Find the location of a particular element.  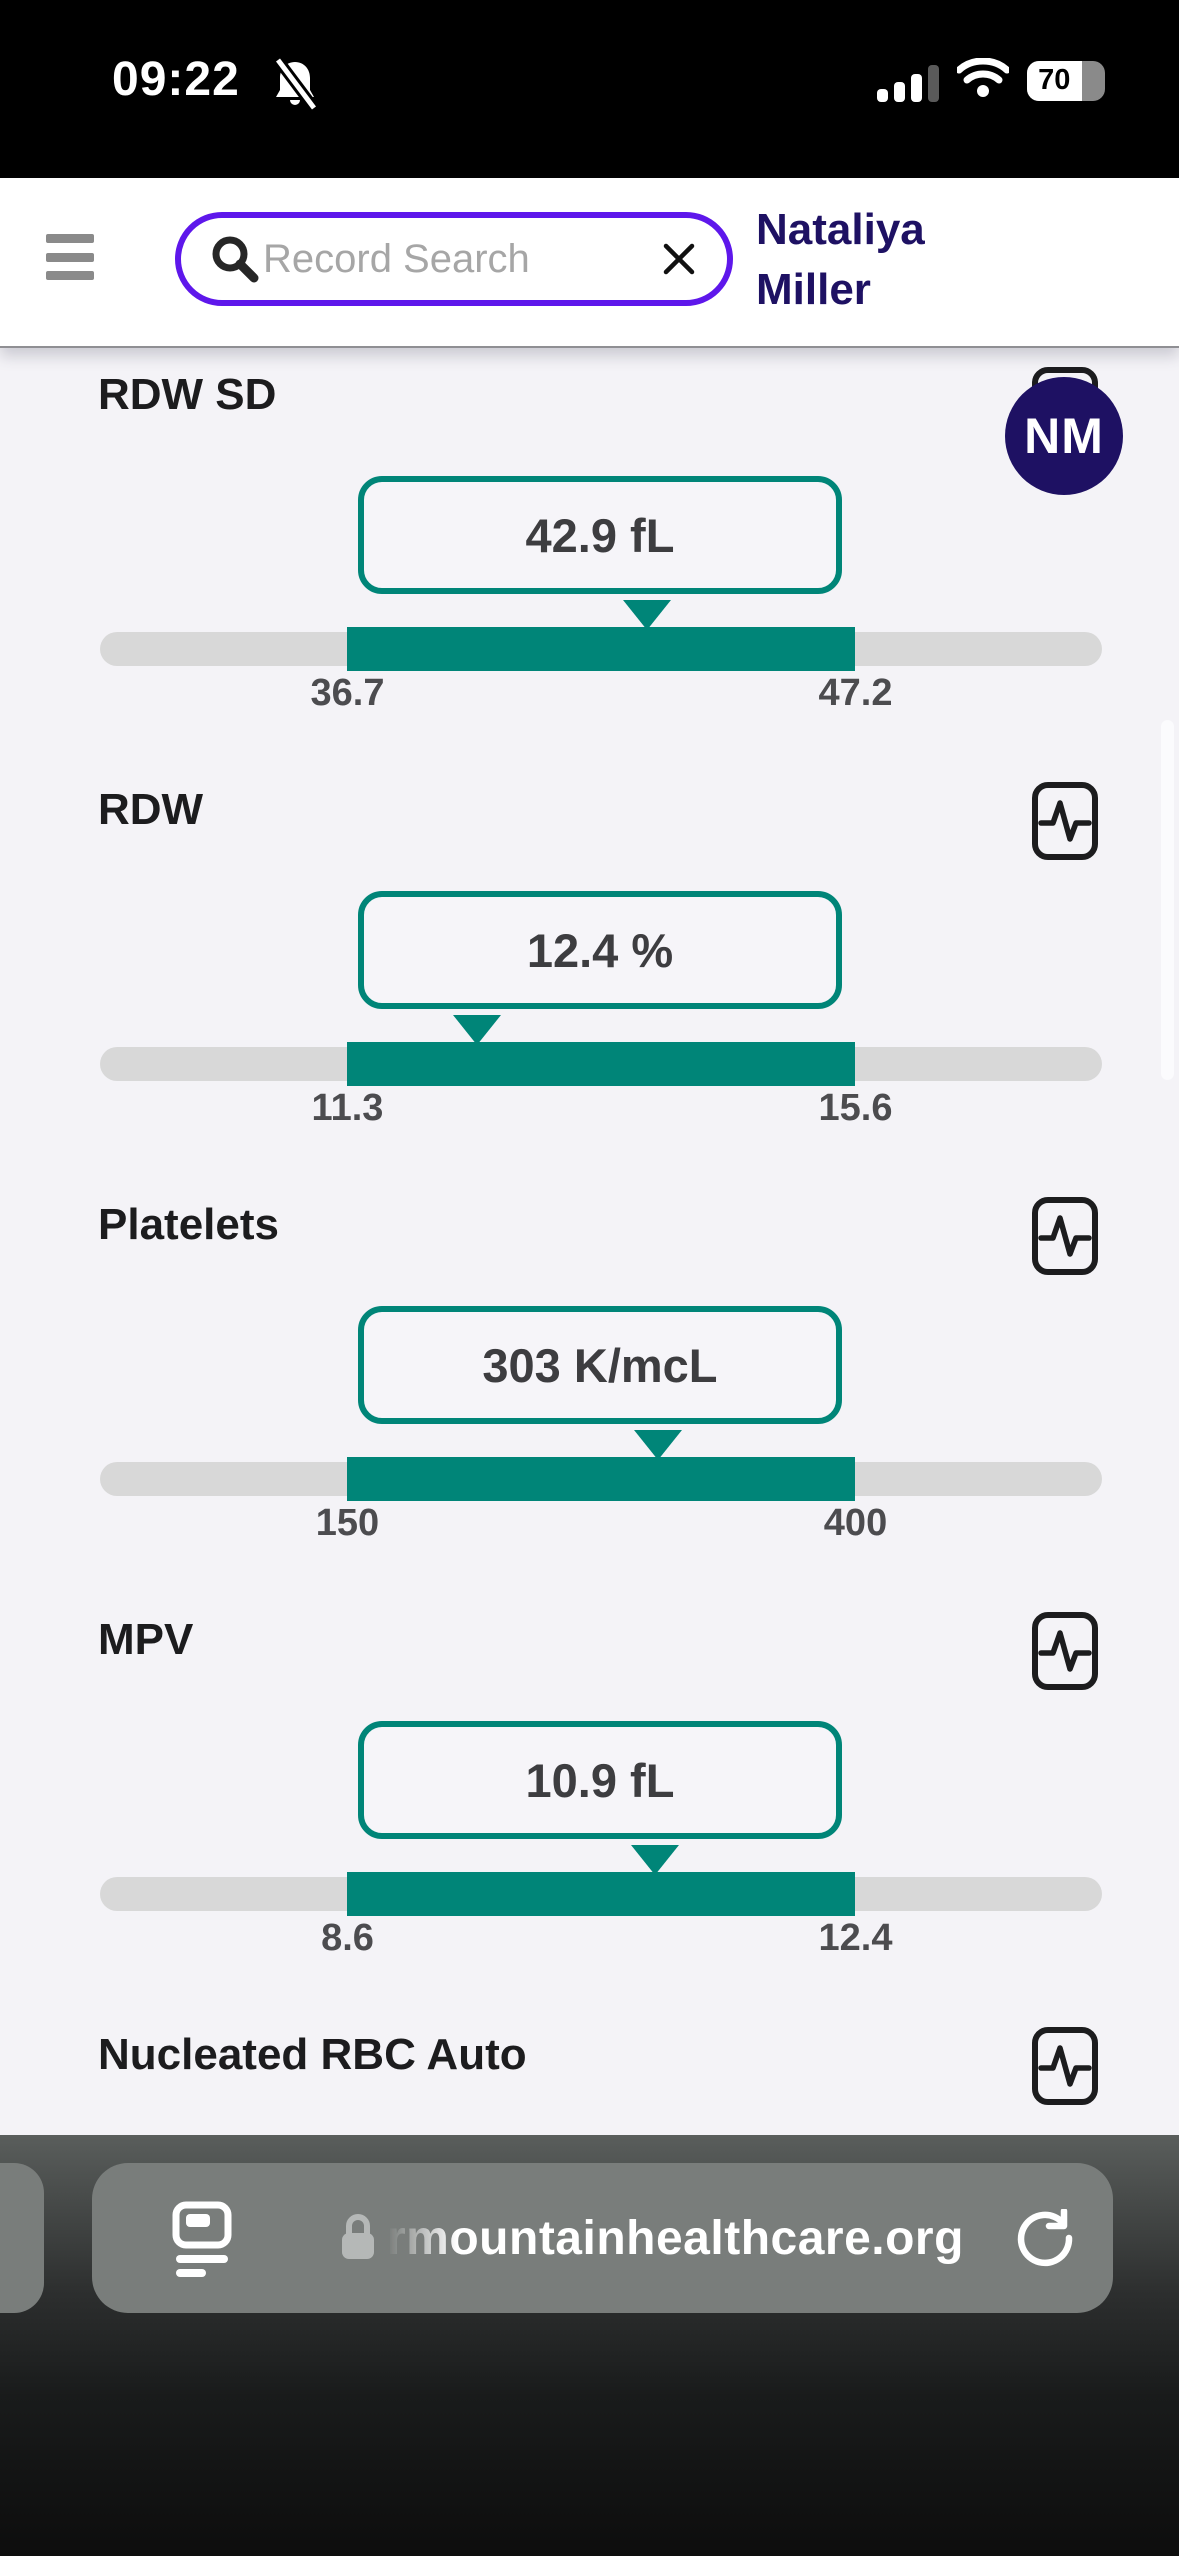

app-header: Nataliya Miller NM is located at coordinates (589, 336).